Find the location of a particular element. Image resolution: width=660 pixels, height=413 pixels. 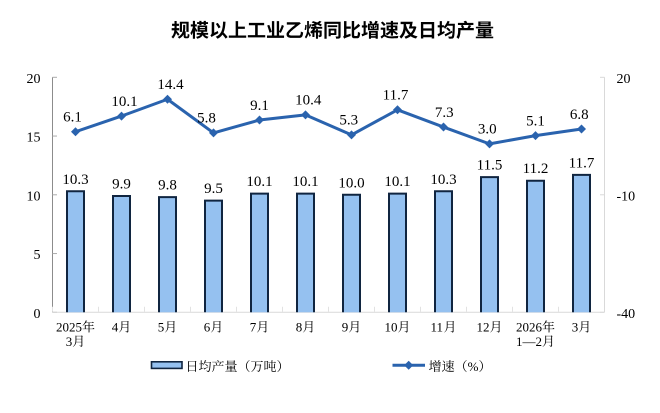

svg-text: 1—2 is located at coordinates (529, 341).